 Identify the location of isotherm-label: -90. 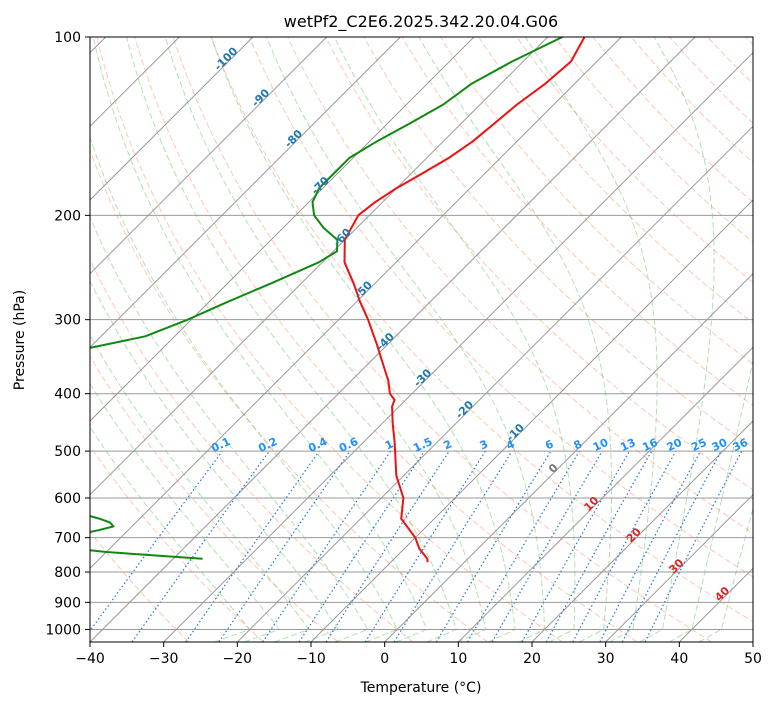
(260, 97).